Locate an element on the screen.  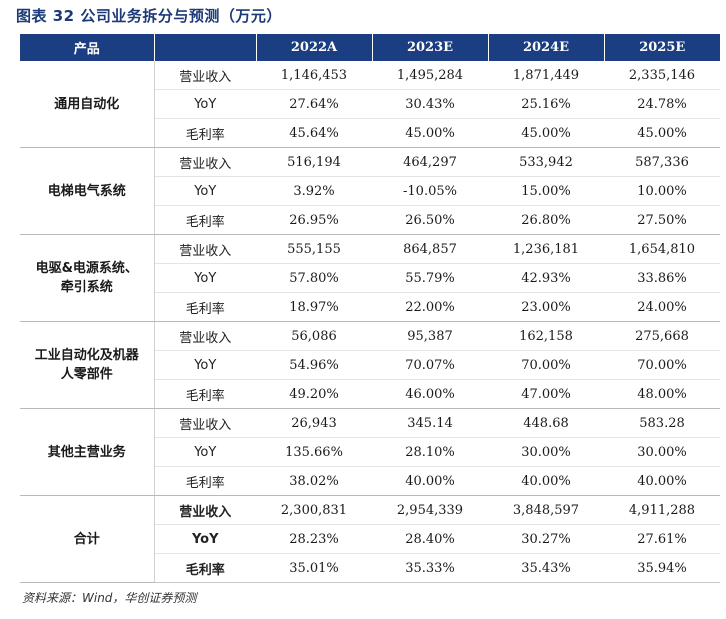
header-2023e: 2023E is located at coordinates (430, 47).